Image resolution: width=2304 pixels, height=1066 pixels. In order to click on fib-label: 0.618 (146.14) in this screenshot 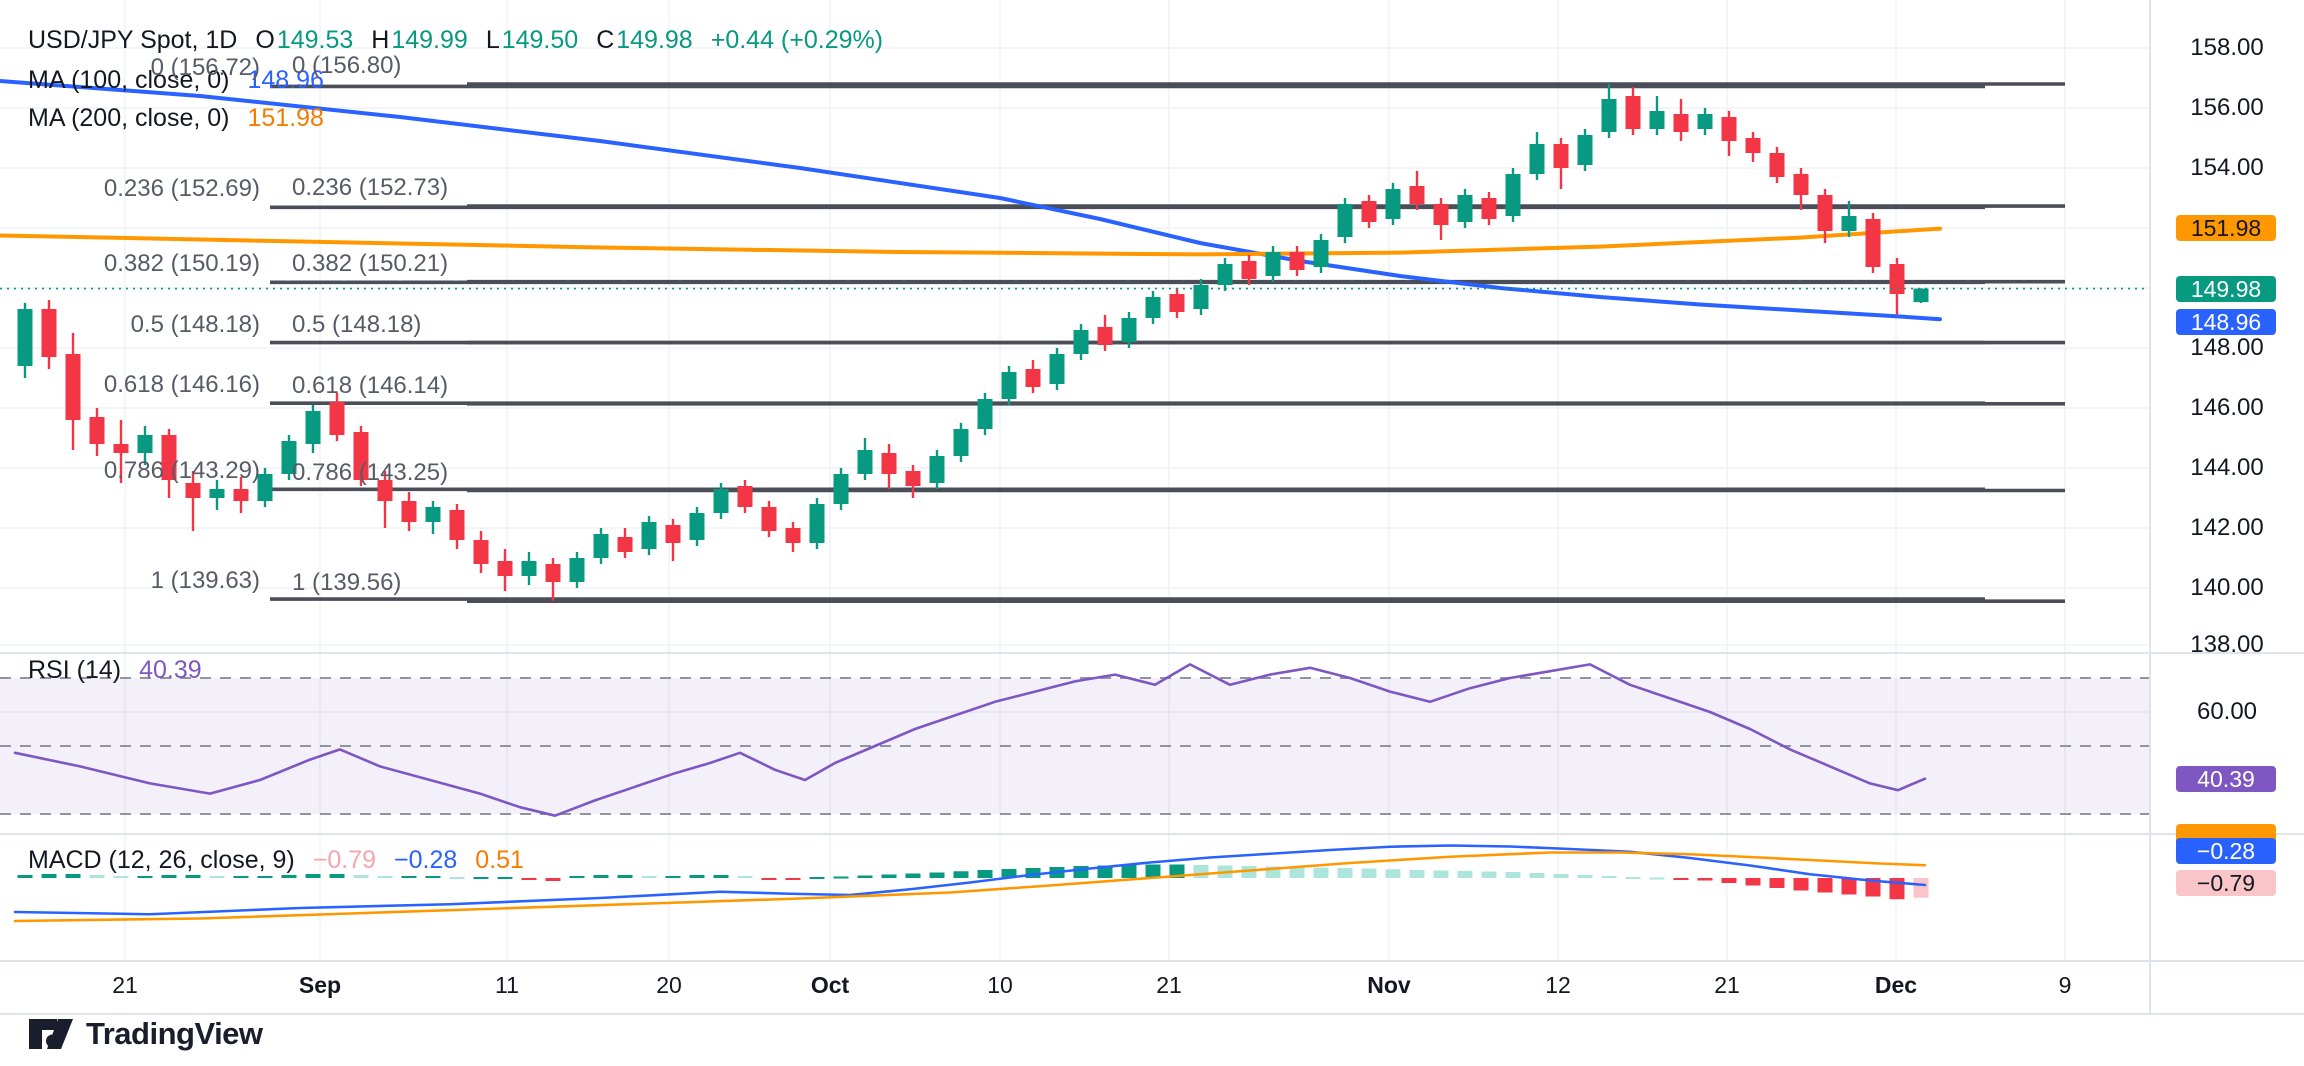, I will do `click(370, 385)`.